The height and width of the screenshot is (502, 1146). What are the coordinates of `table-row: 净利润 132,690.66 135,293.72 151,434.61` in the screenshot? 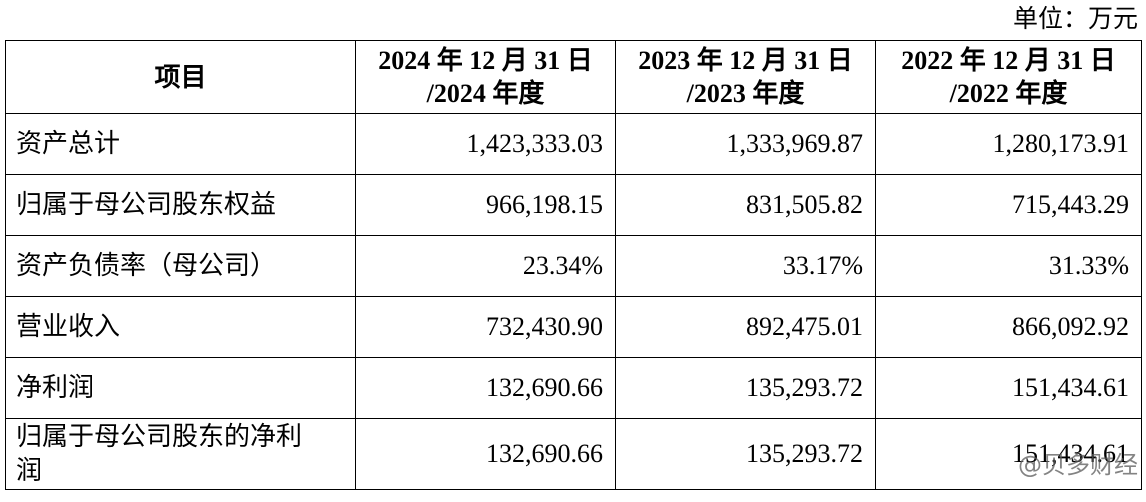 It's located at (573, 388).